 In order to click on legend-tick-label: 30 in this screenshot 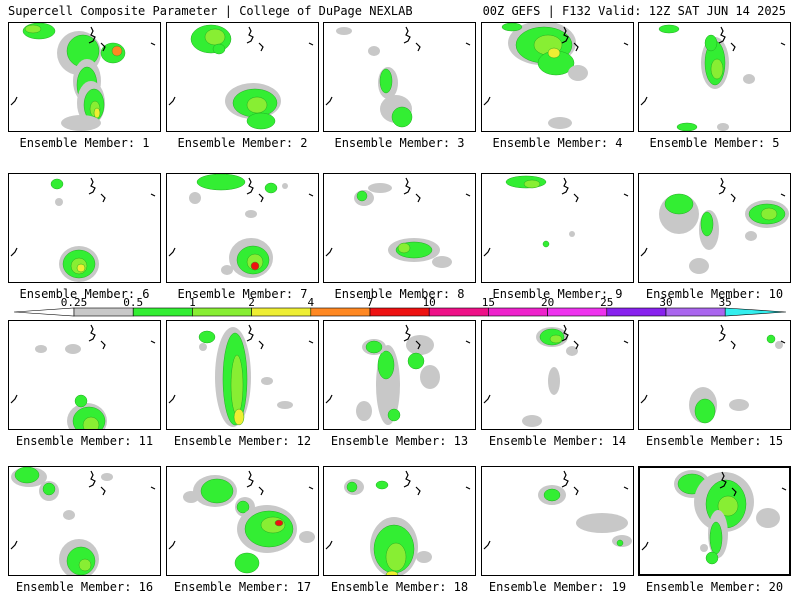, I will do `click(665, 302)`.